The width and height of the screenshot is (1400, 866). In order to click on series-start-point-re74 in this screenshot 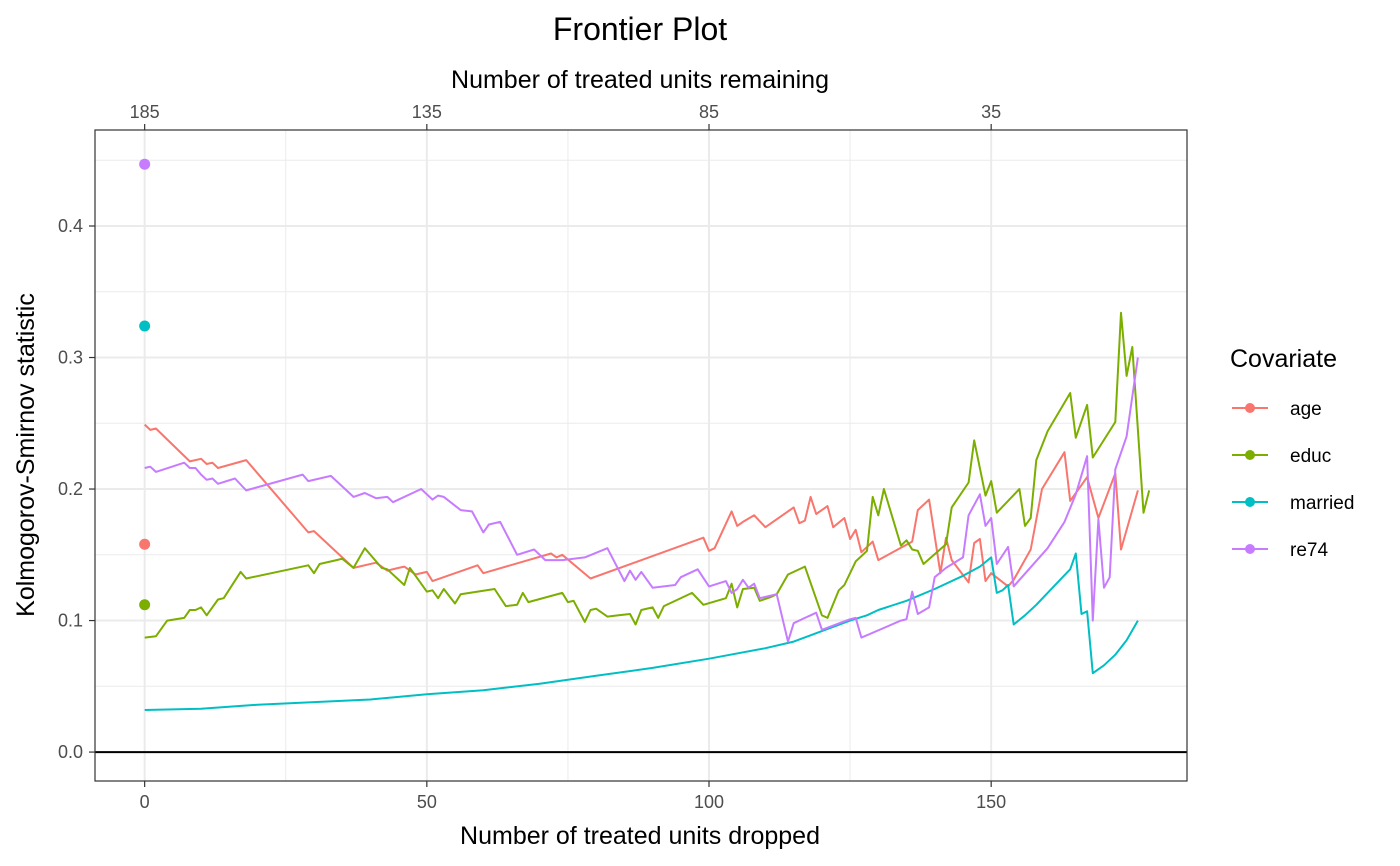, I will do `click(145, 164)`.